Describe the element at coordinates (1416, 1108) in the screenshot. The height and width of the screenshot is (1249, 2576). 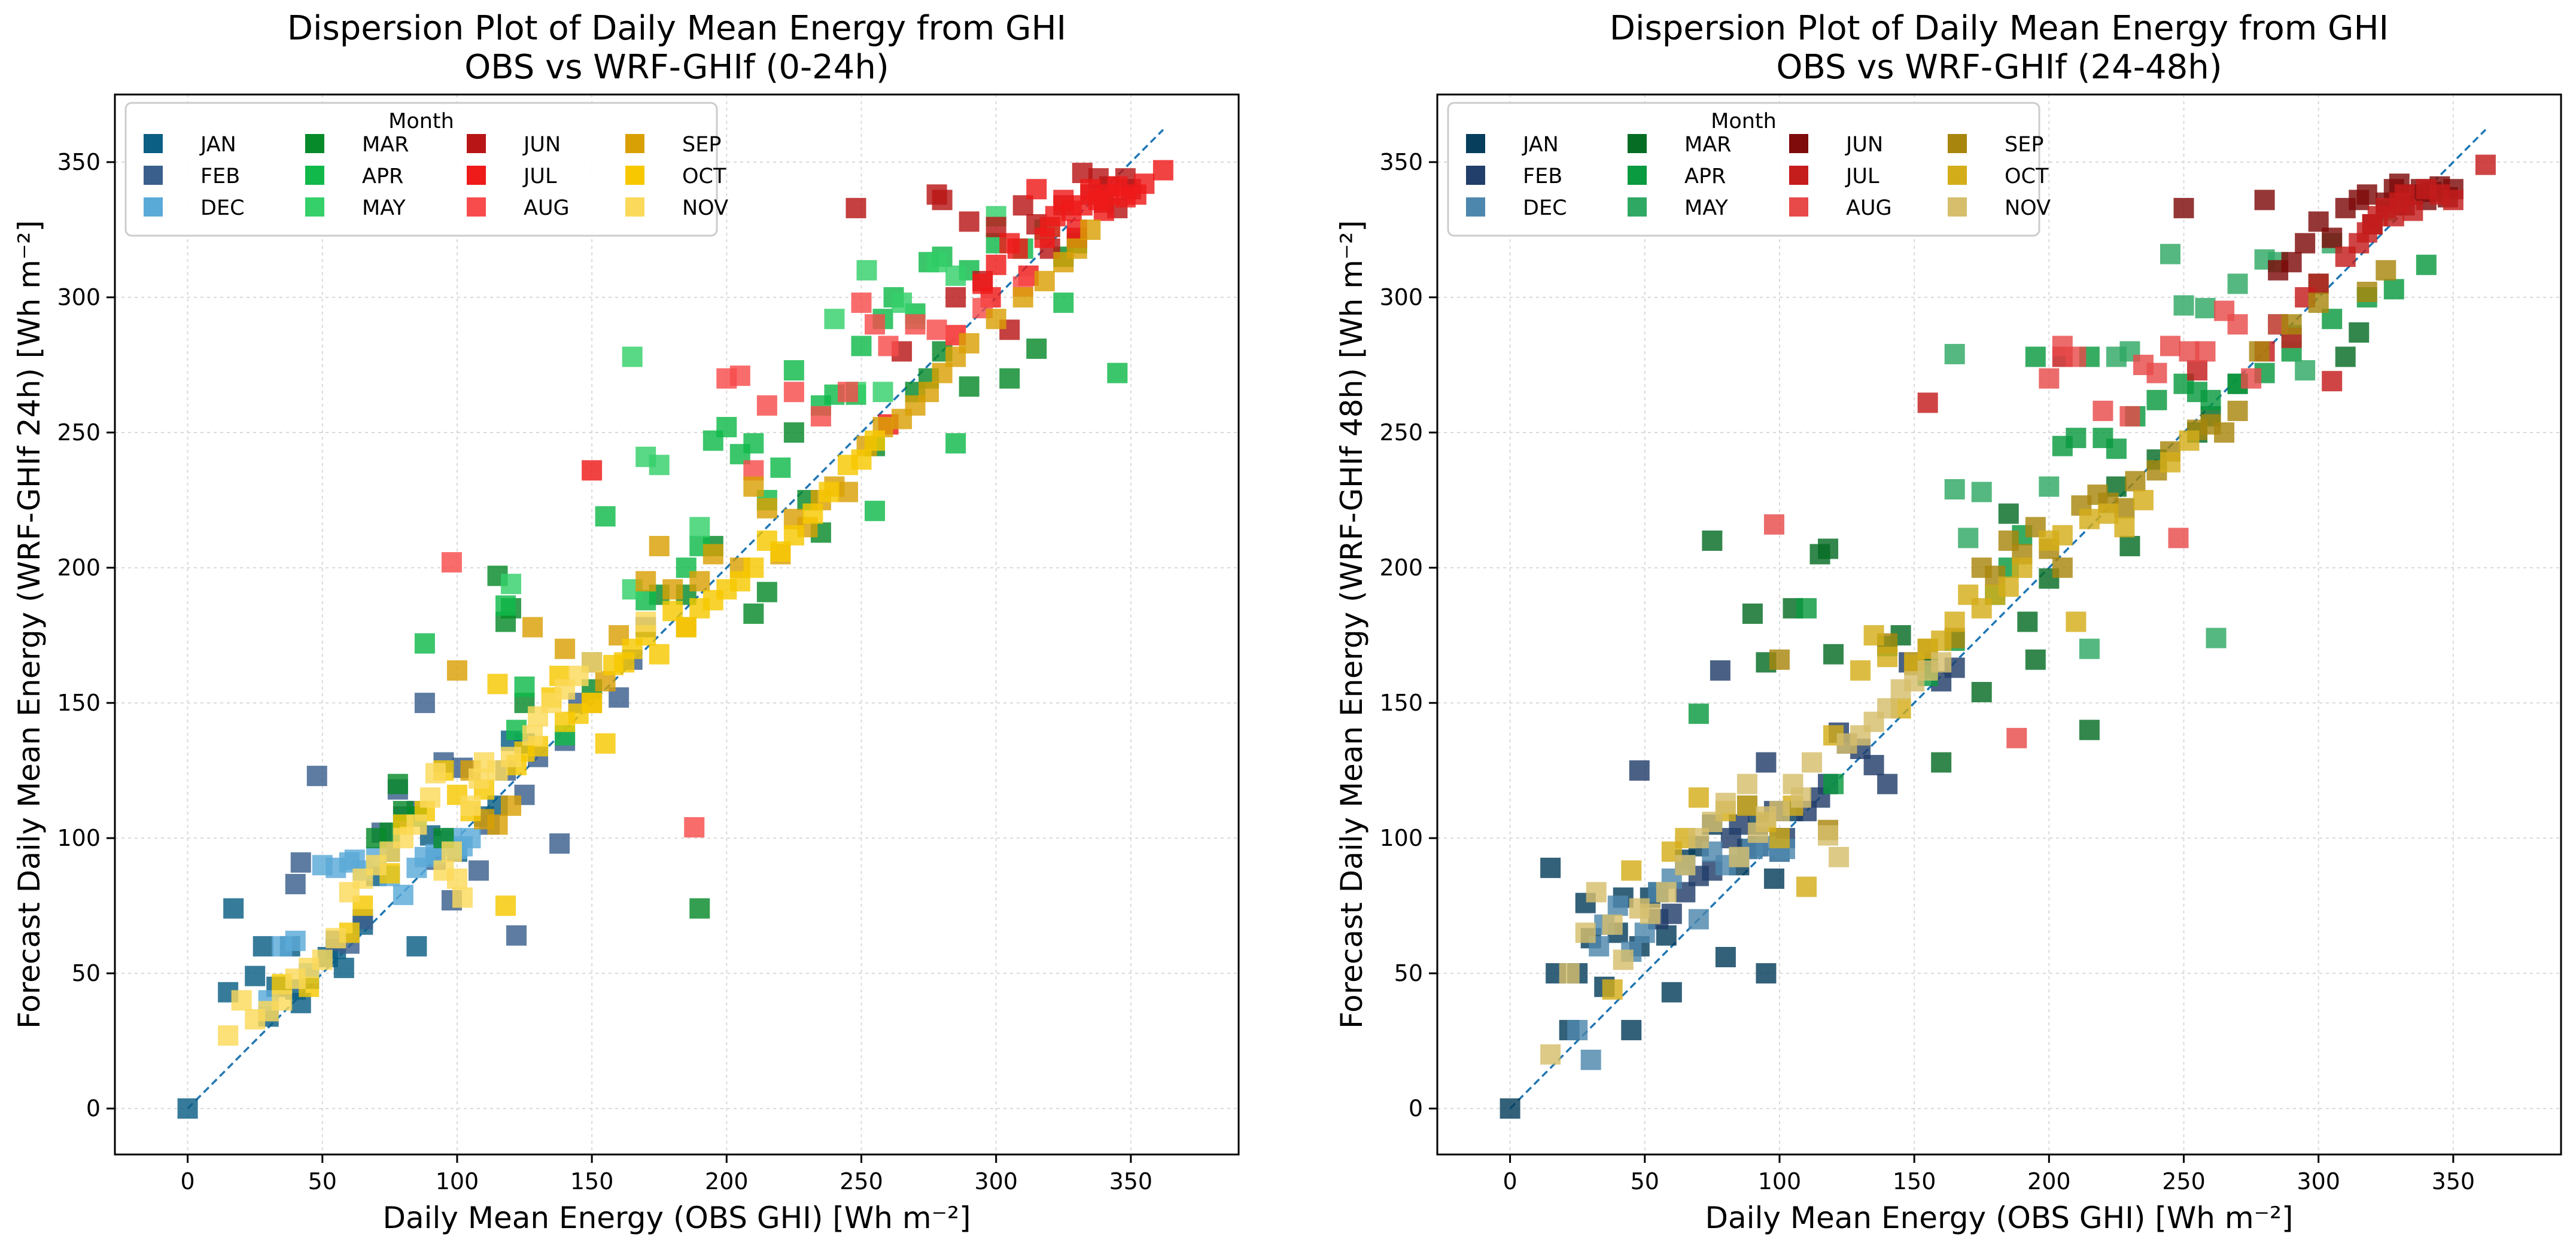
I see `y-tick-label: 0` at that location.